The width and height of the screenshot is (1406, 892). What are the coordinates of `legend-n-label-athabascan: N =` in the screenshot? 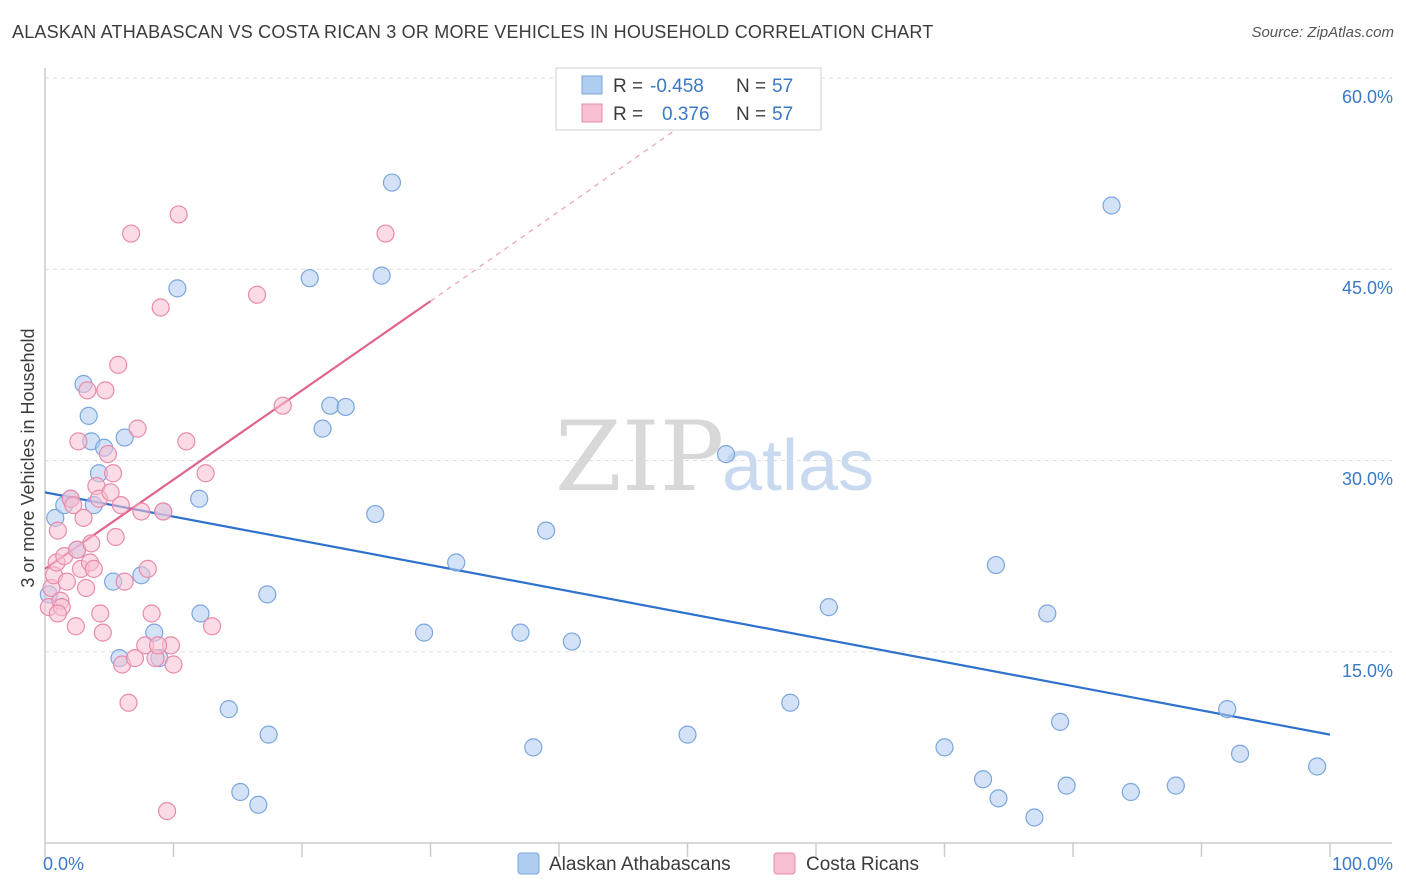 It's located at (751, 86).